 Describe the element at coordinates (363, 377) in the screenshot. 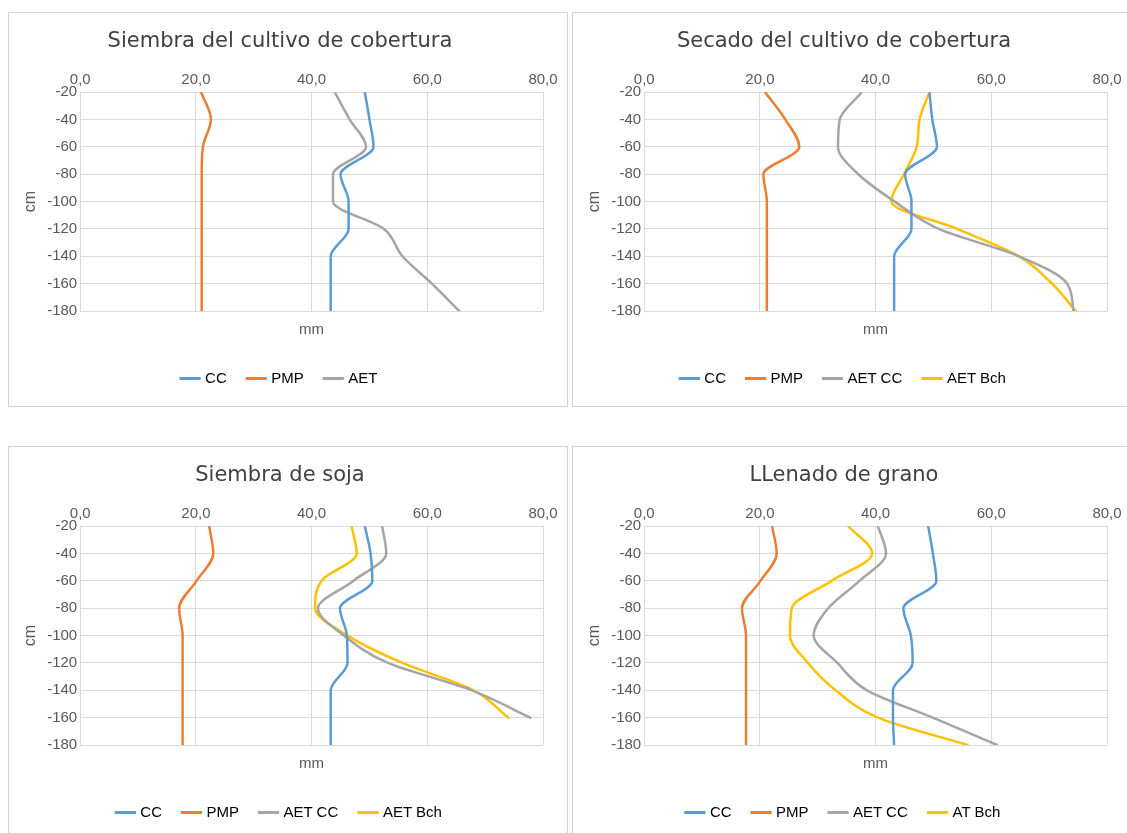

I see `legend-label: AET` at that location.